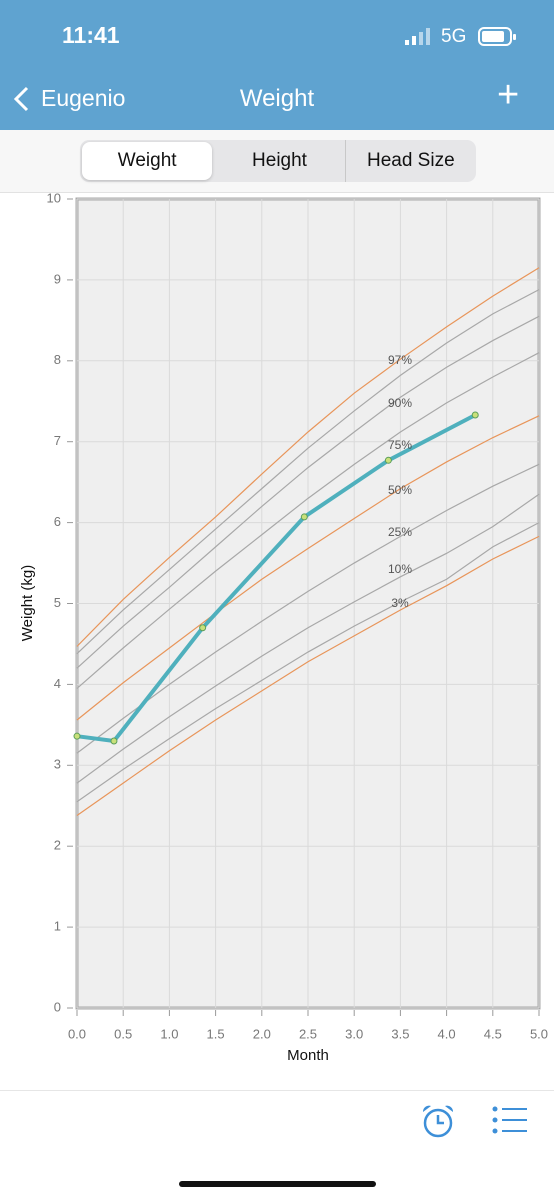  What do you see at coordinates (508, 95) in the screenshot?
I see `add-button: +` at bounding box center [508, 95].